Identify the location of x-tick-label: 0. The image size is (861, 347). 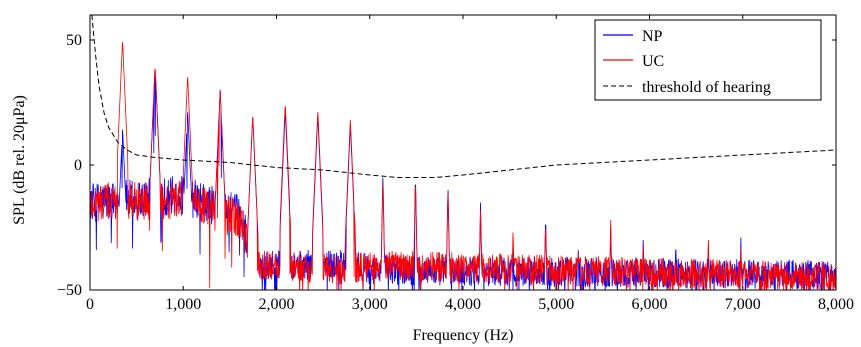
(90, 304).